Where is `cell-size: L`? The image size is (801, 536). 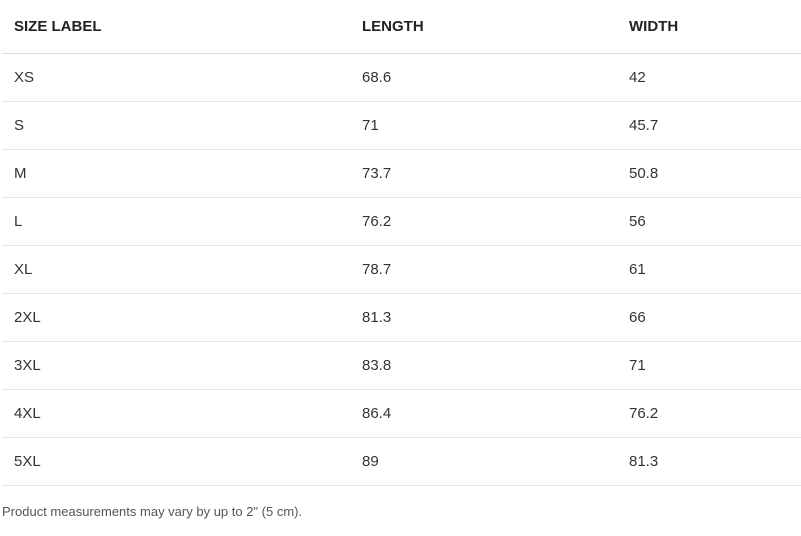 cell-size: L is located at coordinates (176, 221).